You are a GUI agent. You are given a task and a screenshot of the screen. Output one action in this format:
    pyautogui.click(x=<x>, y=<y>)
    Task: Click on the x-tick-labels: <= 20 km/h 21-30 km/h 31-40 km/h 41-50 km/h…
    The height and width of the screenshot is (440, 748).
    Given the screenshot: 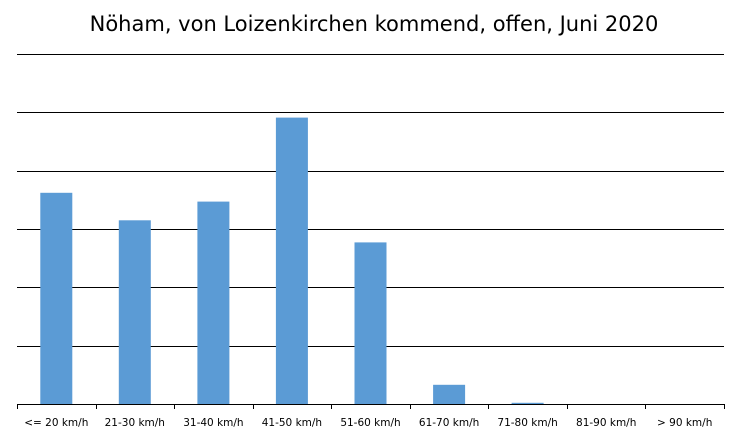 What is the action you would take?
    pyautogui.click(x=368, y=423)
    